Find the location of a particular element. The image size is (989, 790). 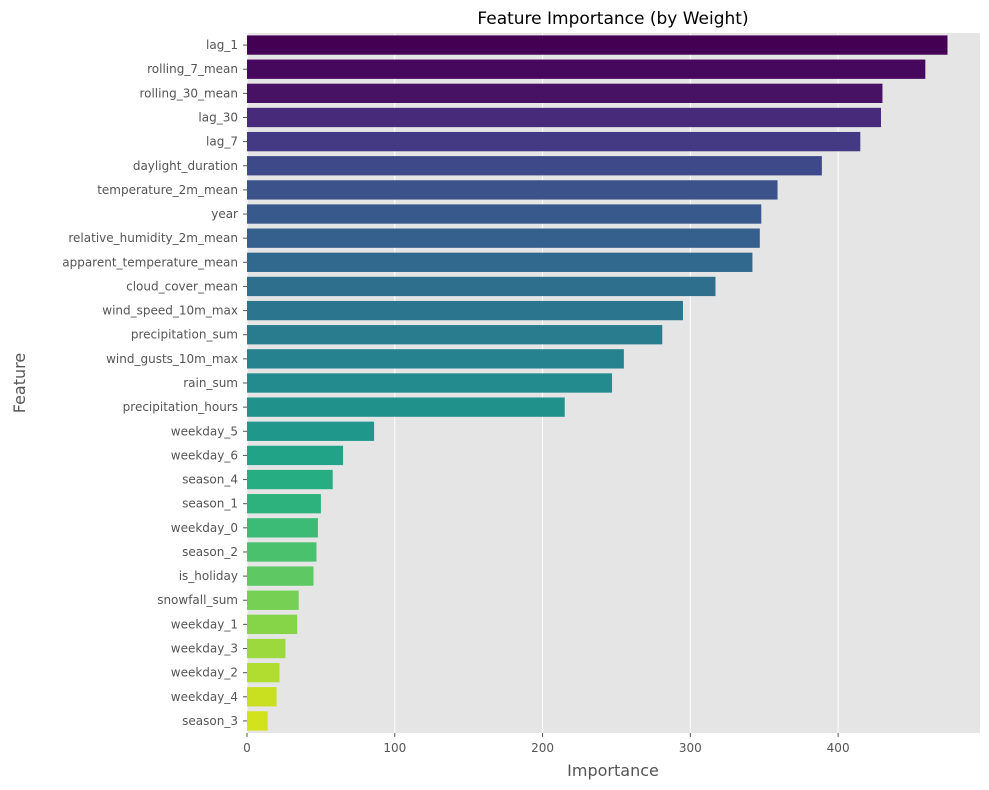

bar-rain_sum is located at coordinates (430, 383).